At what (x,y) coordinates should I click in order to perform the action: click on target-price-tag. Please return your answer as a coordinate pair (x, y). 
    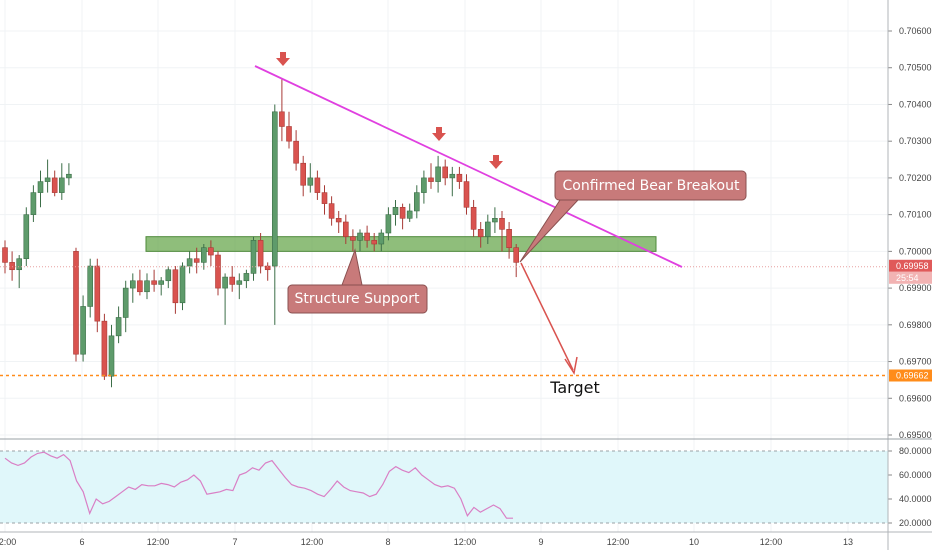
    Looking at the image, I should click on (910, 375).